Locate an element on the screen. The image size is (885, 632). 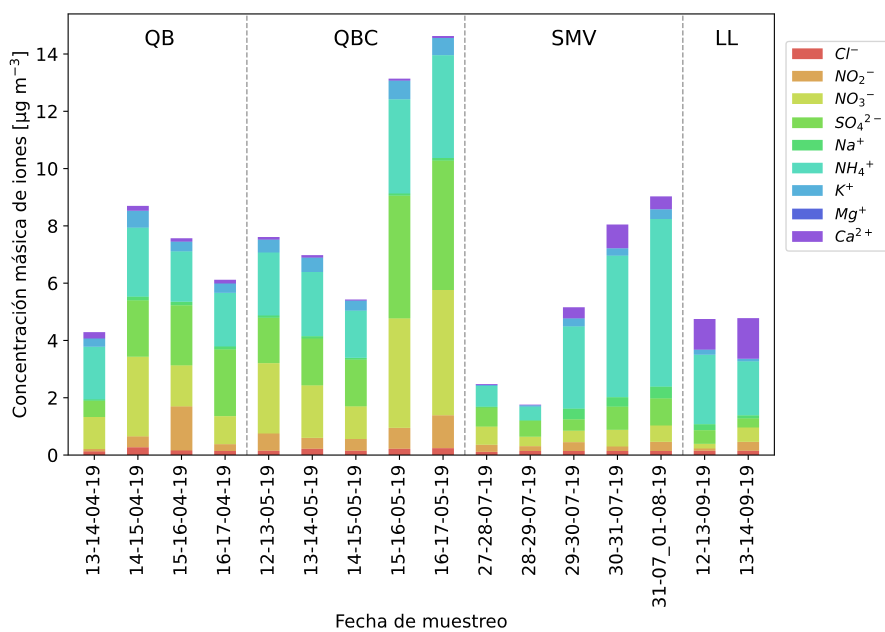
x-tick-label: 16-17-05-19 is located at coordinates (441, 520).